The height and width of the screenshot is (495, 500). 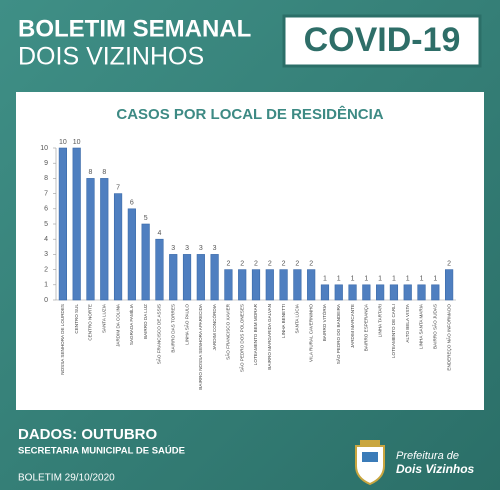 I want to click on x-tick-label: CENTRO SUL, so click(x=76, y=319).